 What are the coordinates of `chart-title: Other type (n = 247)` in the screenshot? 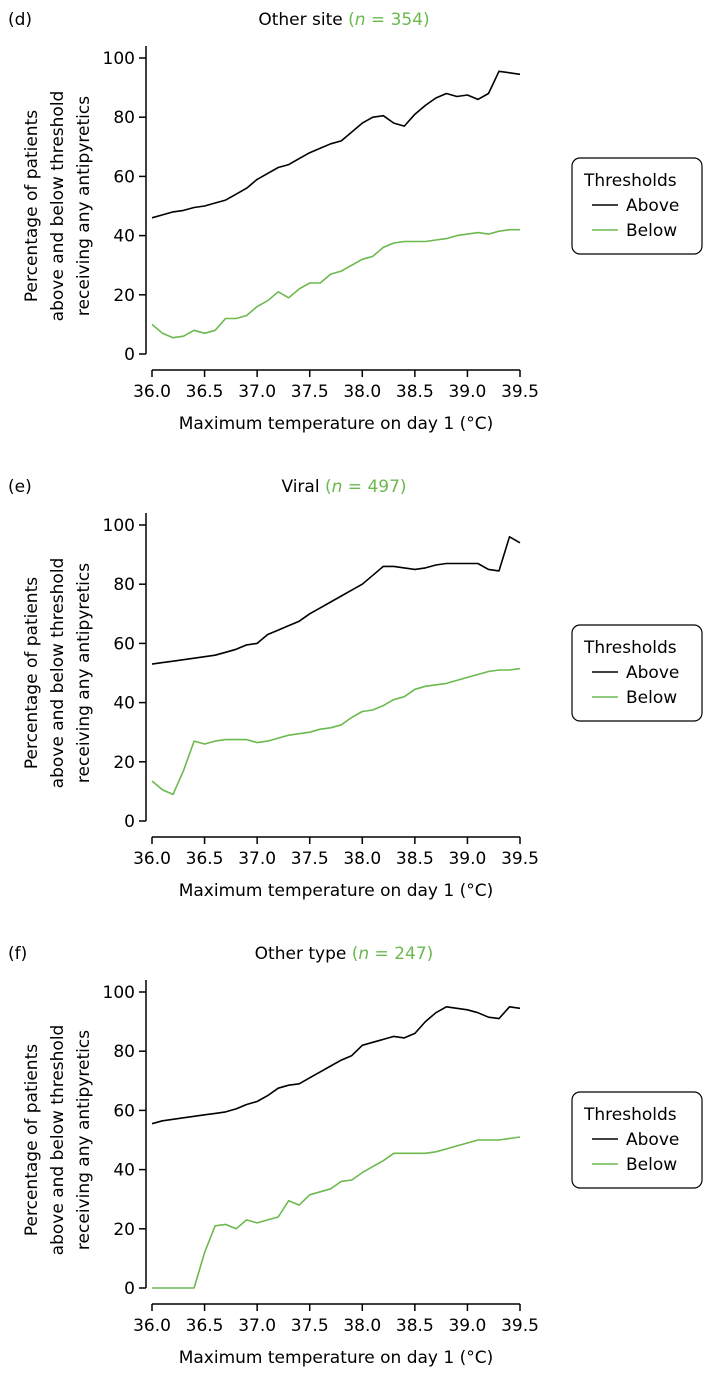 It's located at (344, 954).